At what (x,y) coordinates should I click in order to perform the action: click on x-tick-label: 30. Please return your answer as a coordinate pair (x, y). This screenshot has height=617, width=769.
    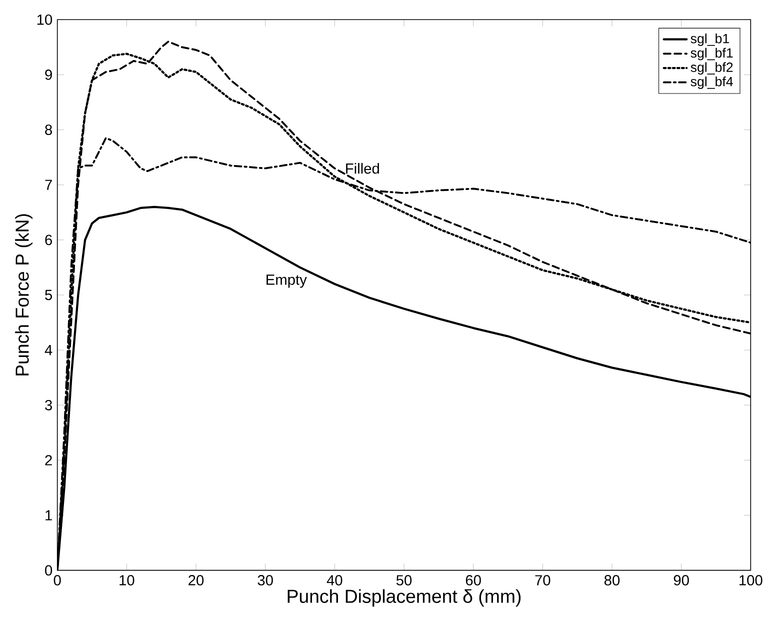
    Looking at the image, I should click on (265, 580).